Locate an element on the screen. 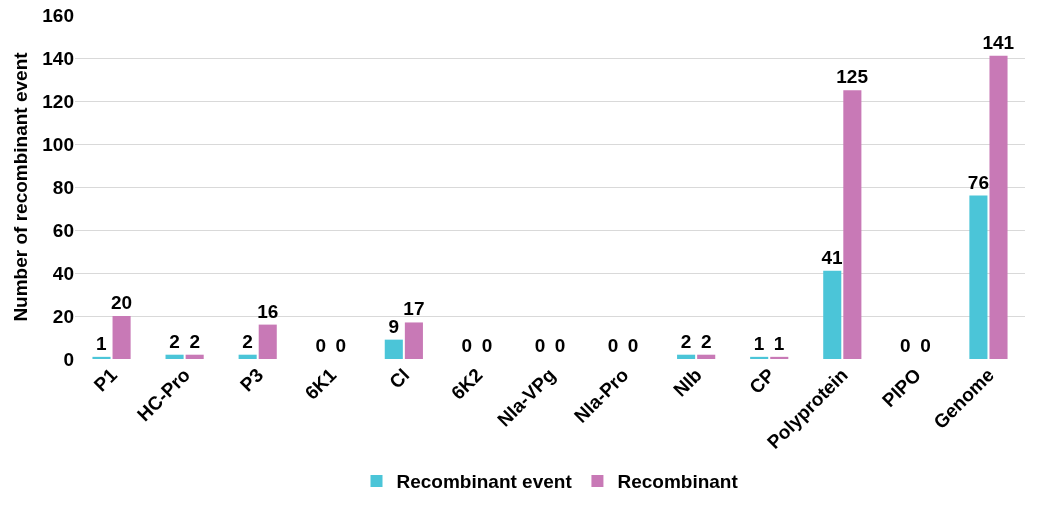  y-tick-label: 120 is located at coordinates (58, 101).